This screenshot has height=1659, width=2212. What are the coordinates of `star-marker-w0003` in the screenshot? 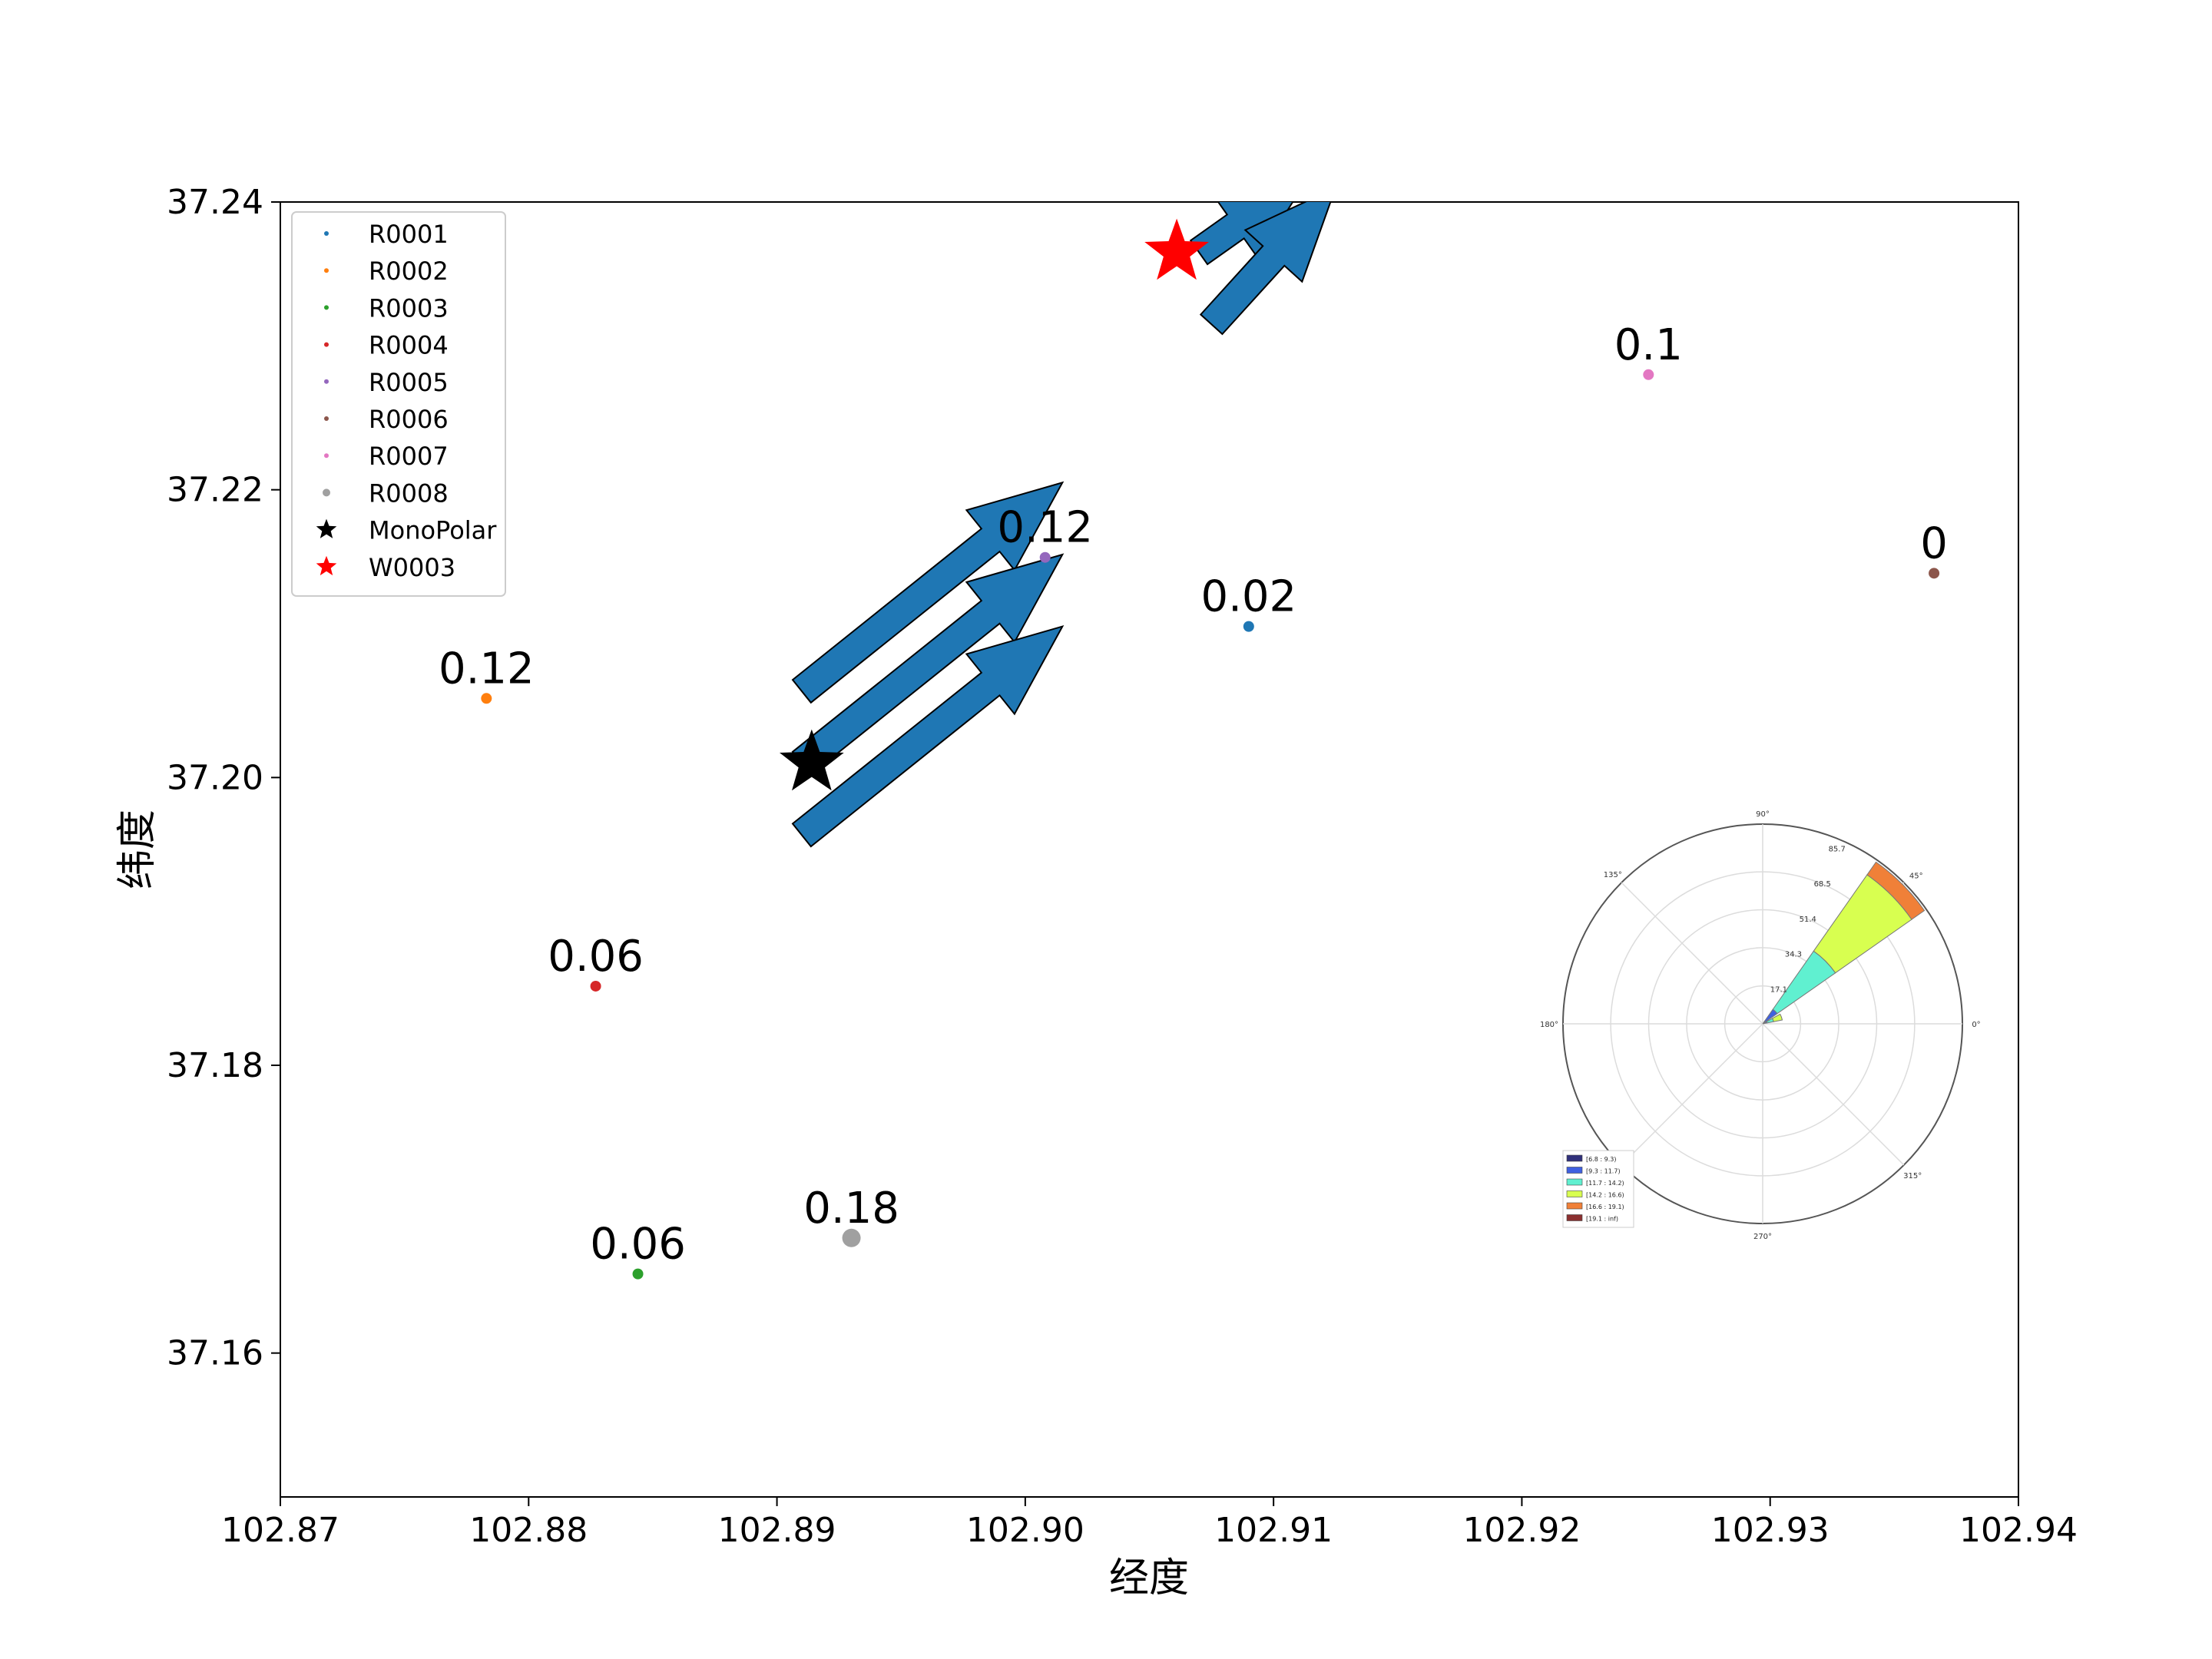 It's located at (1176, 249).